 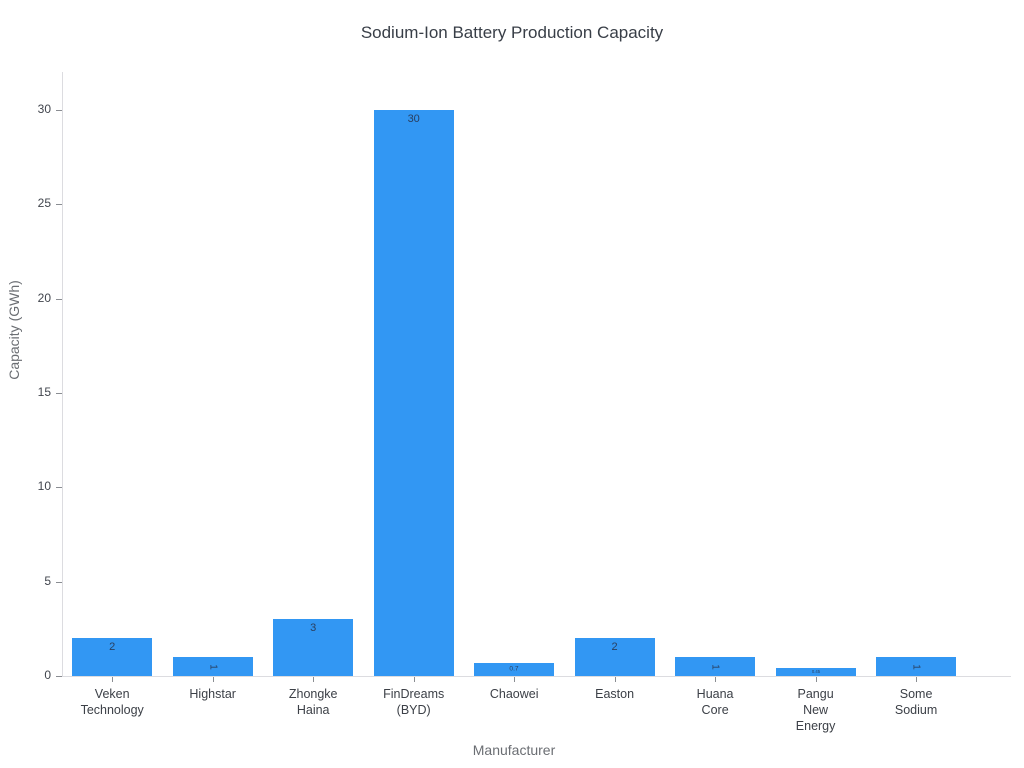 I want to click on y-tick-label: 20, so click(x=44, y=297).